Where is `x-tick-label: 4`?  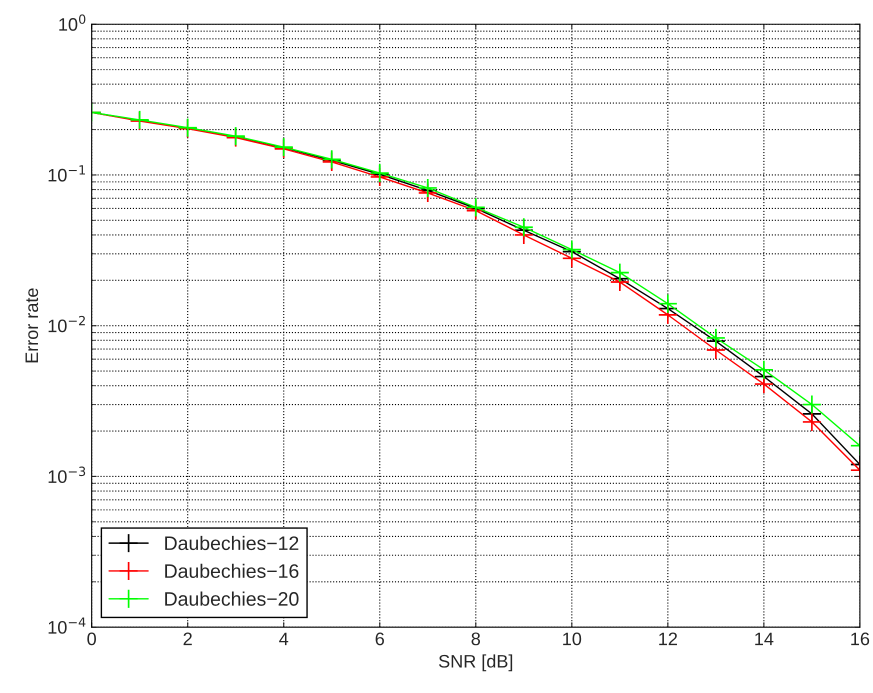 x-tick-label: 4 is located at coordinates (283, 639).